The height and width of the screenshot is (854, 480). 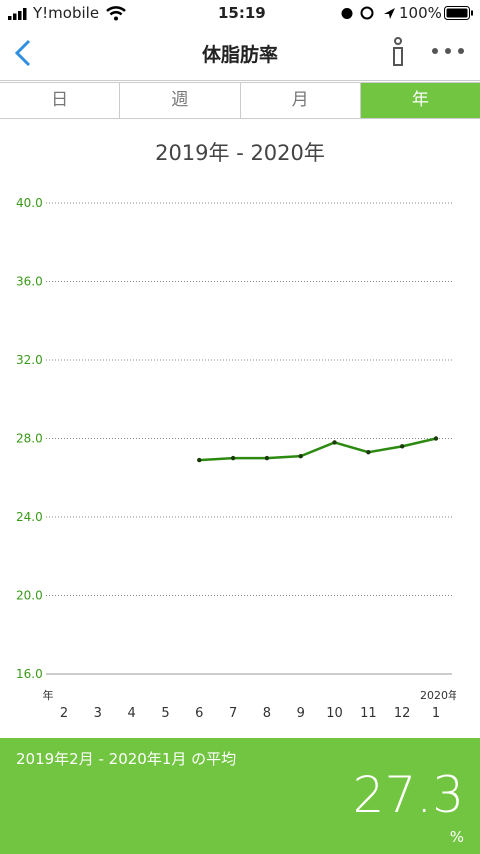 I want to click on chart-title: 2019年 - 2020年, so click(x=240, y=153).